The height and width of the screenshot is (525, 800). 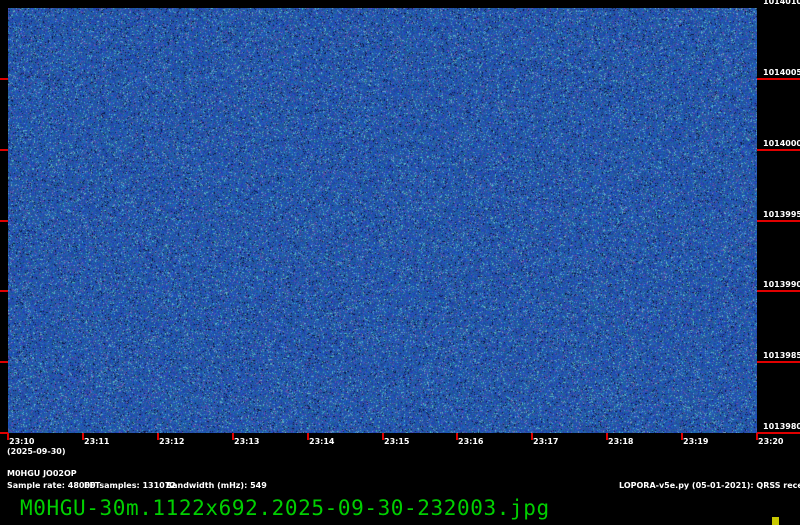 What do you see at coordinates (781, 143) in the screenshot?
I see `freq-label: 10140000` at bounding box center [781, 143].